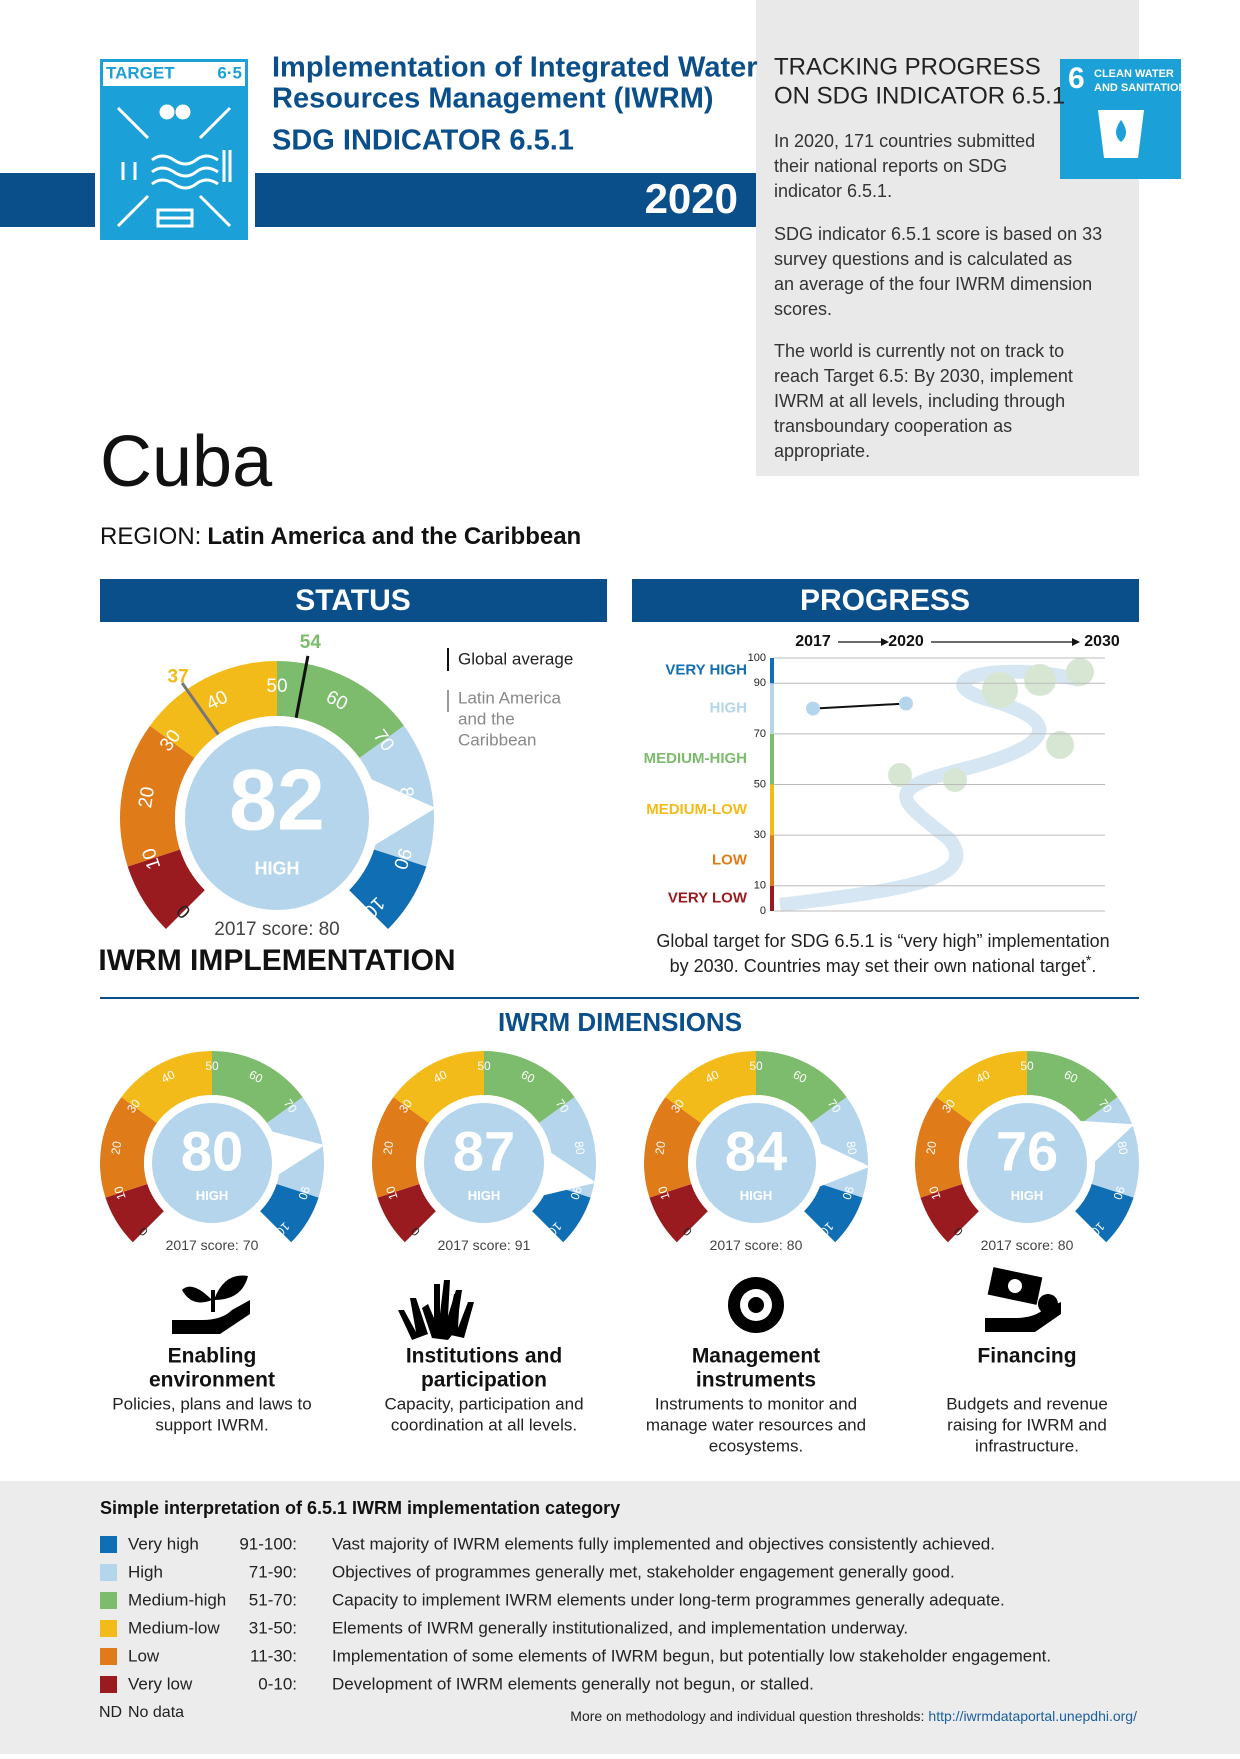  Describe the element at coordinates (1102, 641) in the screenshot. I see `year-label: 2030` at that location.